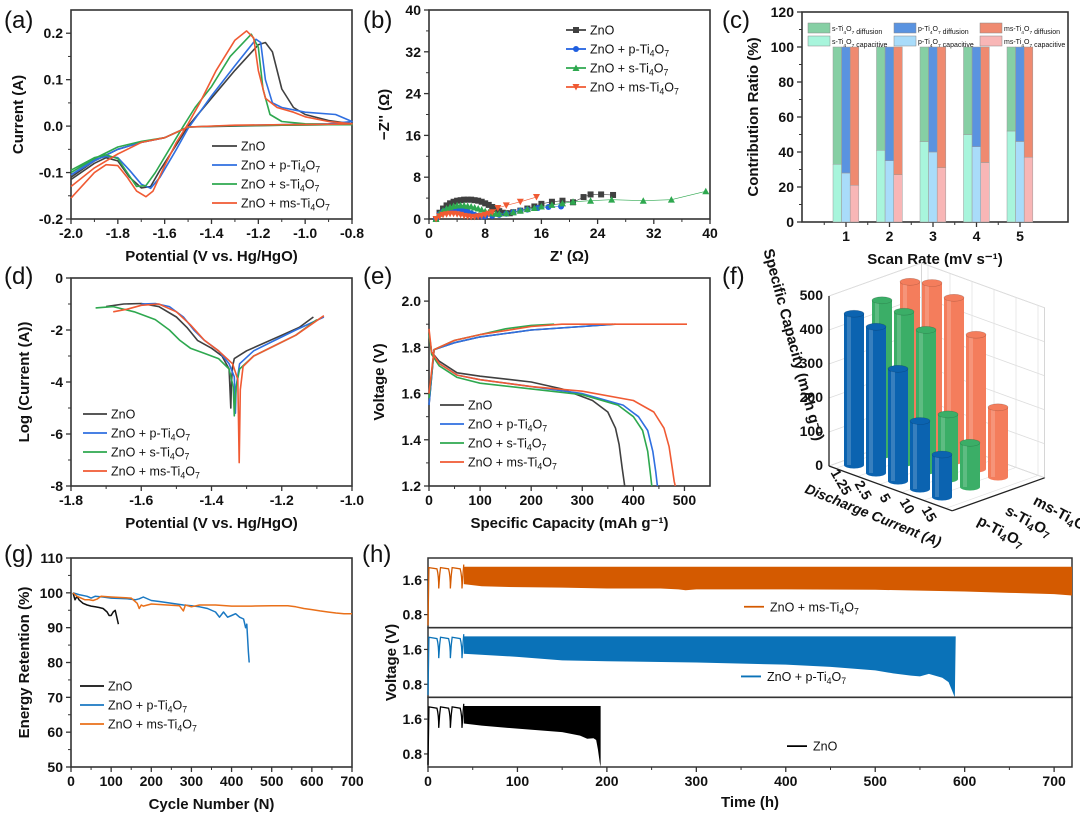 Image resolution: width=1080 pixels, height=814 pixels. Describe the element at coordinates (280, 186) in the screenshot. I see `legend-label: ZnO + s-Ti4O7` at that location.